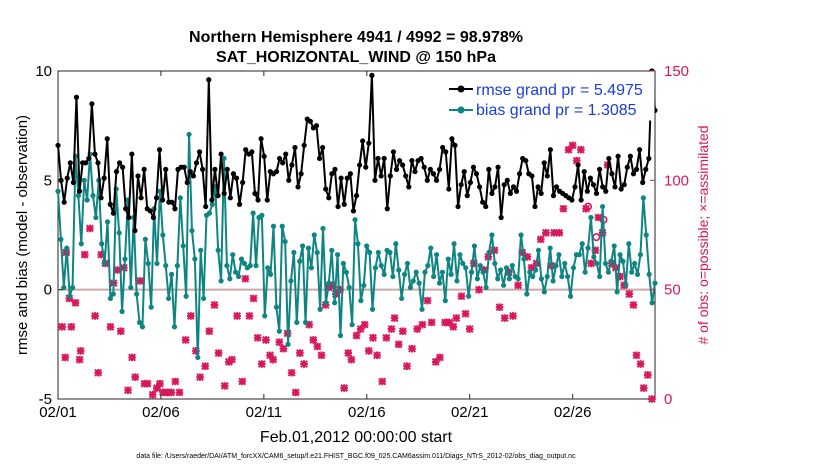 The width and height of the screenshot is (830, 470). What do you see at coordinates (559, 90) in the screenshot?
I see `legend-rmse-label: rmse grand pr = 5.4975` at bounding box center [559, 90].